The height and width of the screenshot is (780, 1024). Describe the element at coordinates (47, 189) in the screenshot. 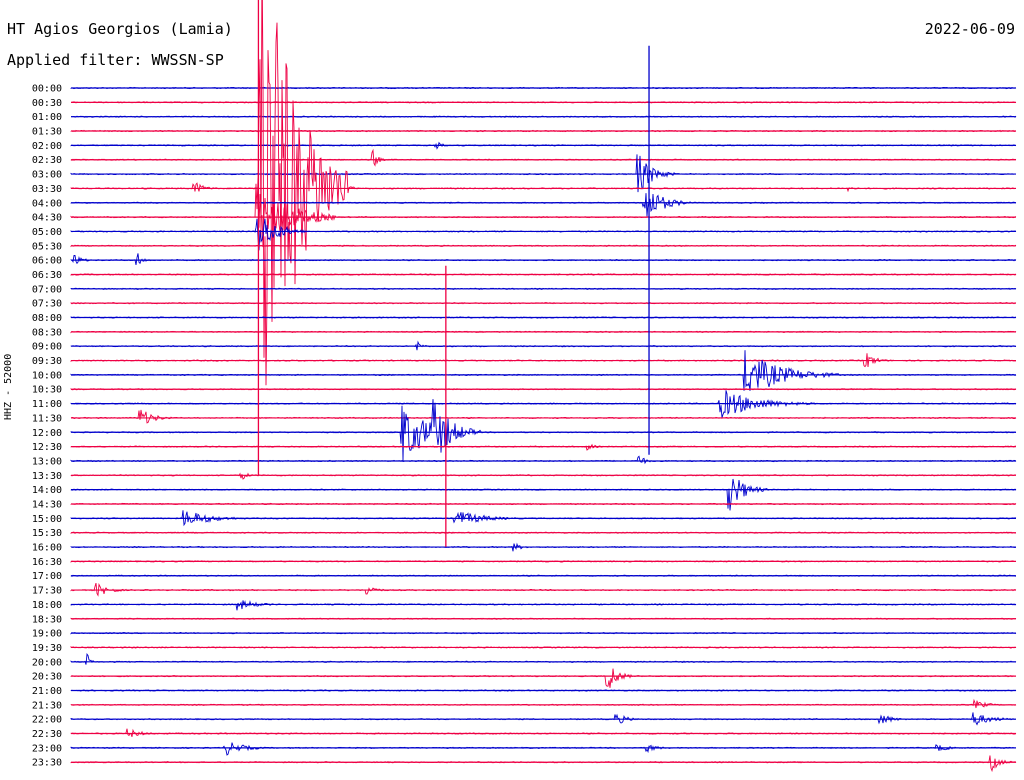

I see `time-tick-label: 03:30` at that location.